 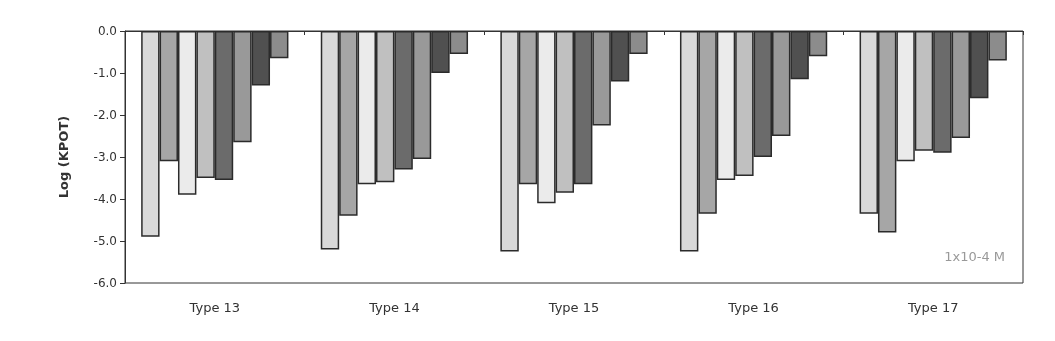 What do you see at coordinates (105, 157) in the screenshot?
I see `y-tick-label: -3.0` at bounding box center [105, 157].